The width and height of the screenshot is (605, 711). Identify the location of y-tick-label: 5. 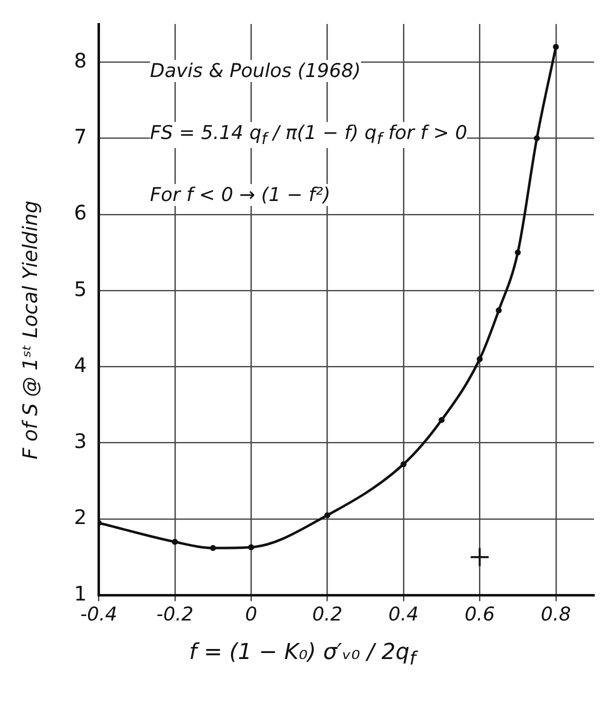
(80, 288).